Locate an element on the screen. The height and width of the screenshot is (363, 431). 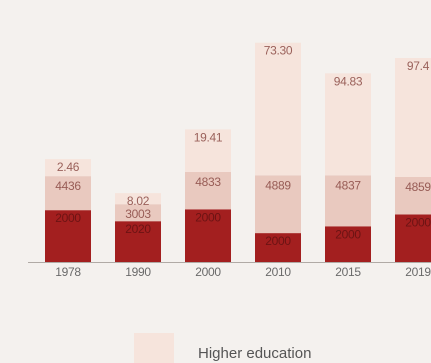
data-label-2010-0: 2000 is located at coordinates (278, 241).